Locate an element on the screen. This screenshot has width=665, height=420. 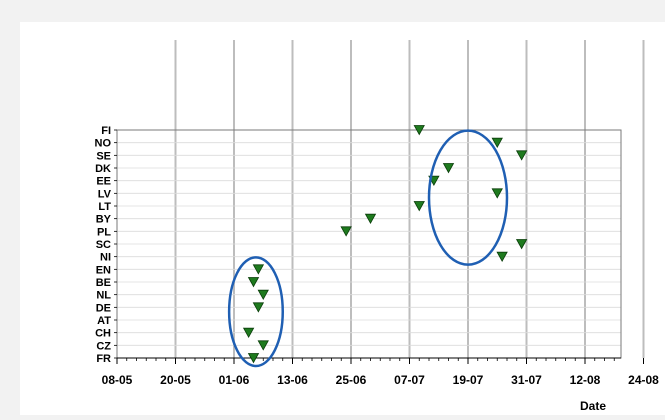
data-point-DE is located at coordinates (258, 307).